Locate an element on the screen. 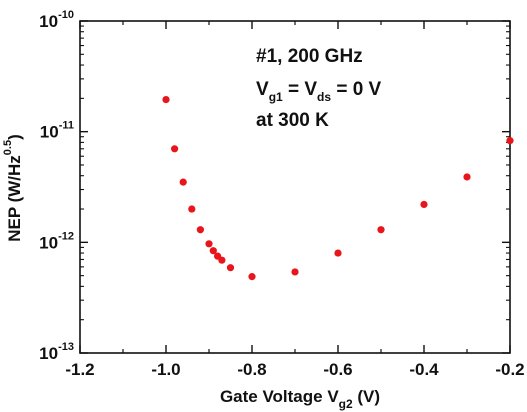 Image resolution: width=527 pixels, height=412 pixels. x-tick-label: -0.6 is located at coordinates (337, 369).